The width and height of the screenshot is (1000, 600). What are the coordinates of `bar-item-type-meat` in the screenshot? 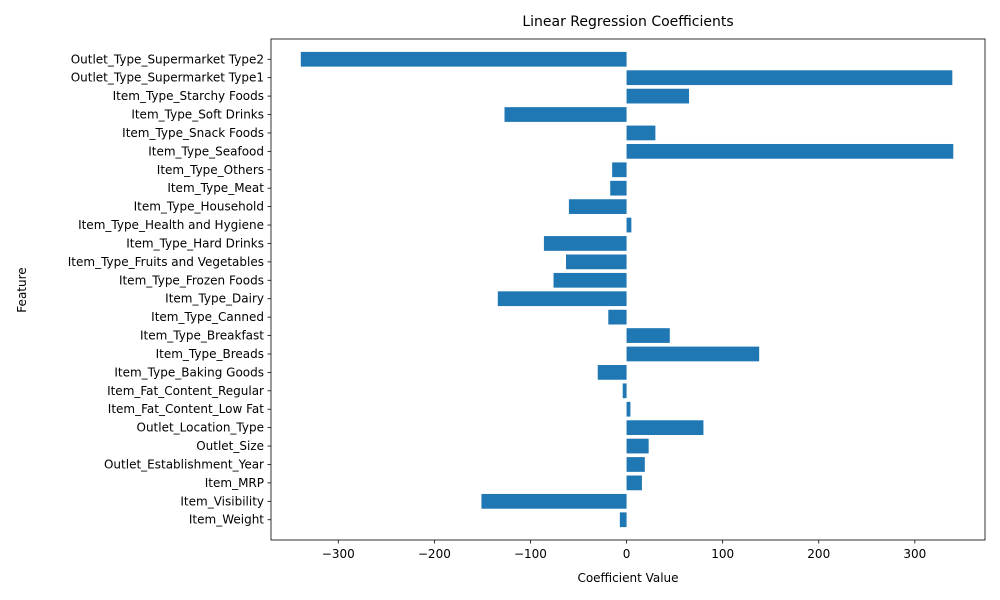 It's located at (618, 188).